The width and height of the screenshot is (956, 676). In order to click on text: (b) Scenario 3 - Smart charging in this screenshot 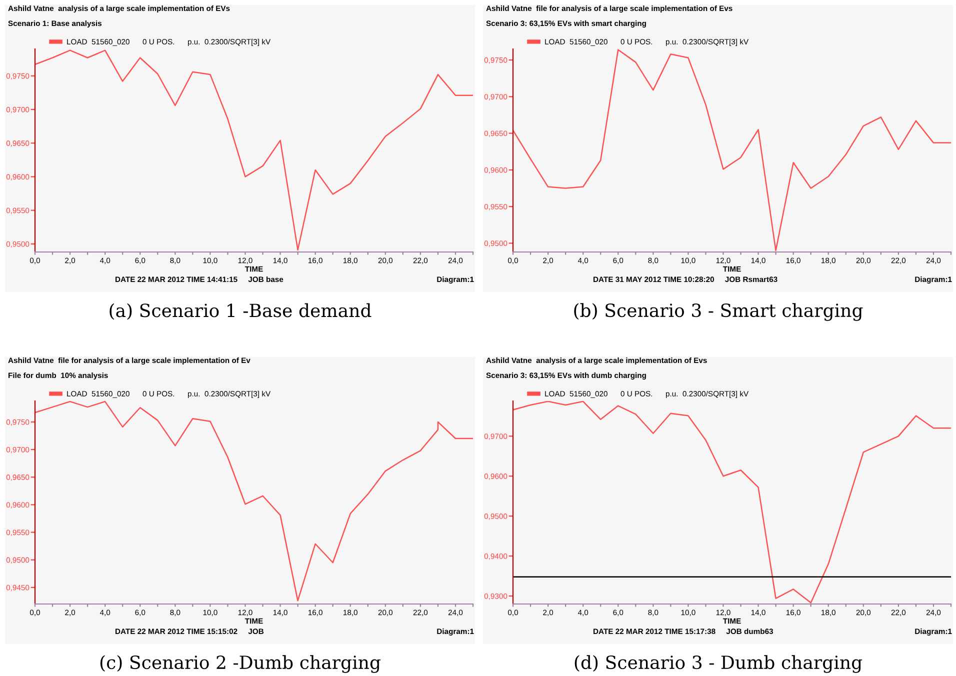, I will do `click(718, 312)`.